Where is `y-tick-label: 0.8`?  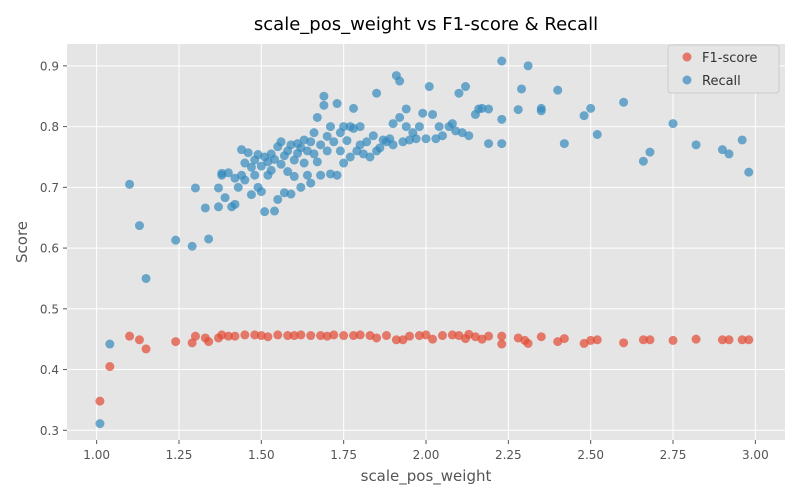
y-tick-label: 0.8 is located at coordinates (49, 127).